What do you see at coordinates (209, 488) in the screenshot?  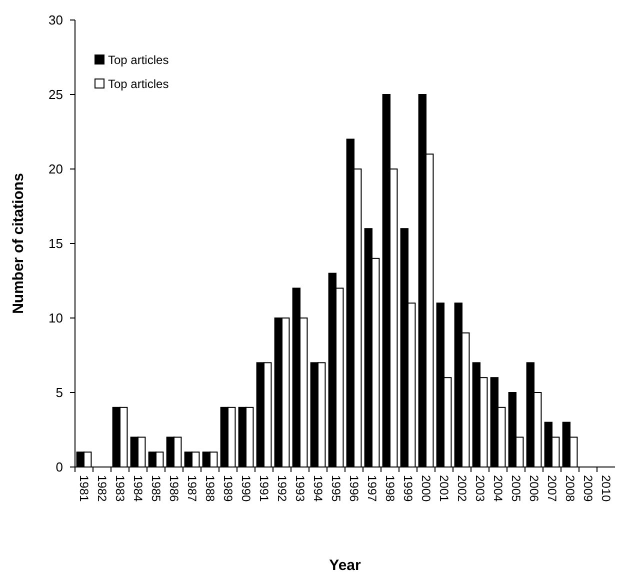 I see `x-tick-label: 1988` at bounding box center [209, 488].